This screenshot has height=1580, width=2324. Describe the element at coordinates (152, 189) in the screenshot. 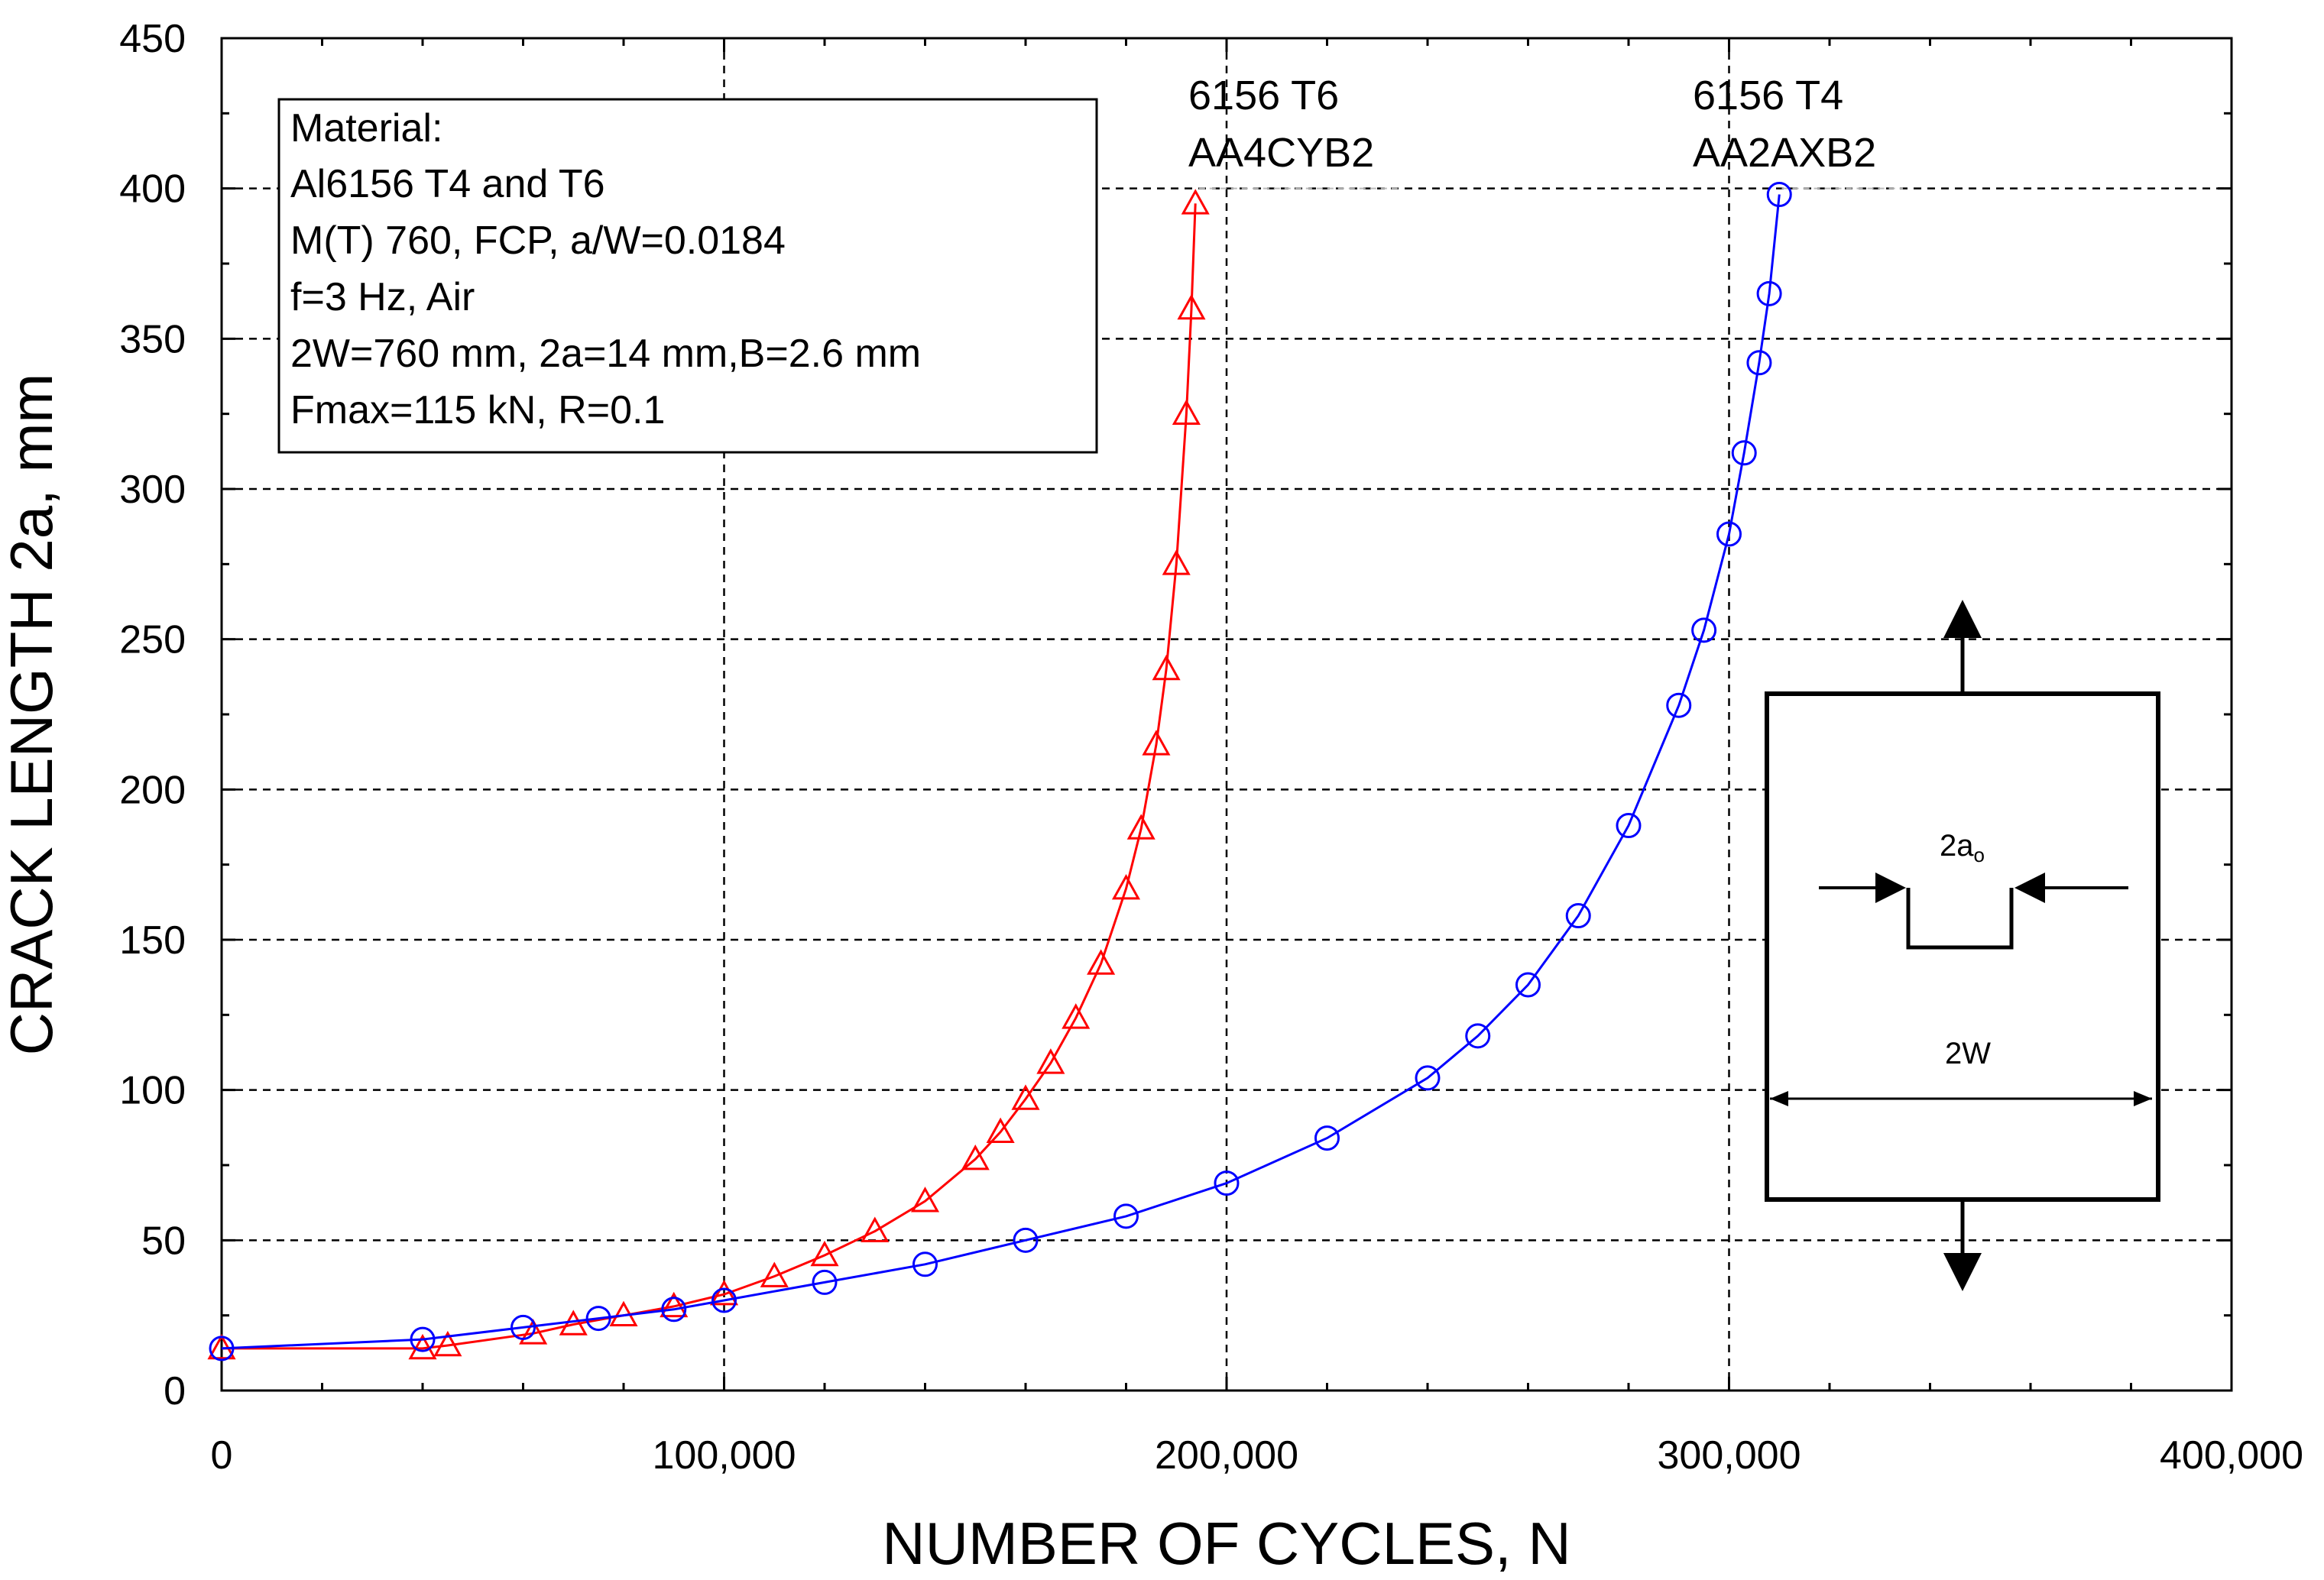

I see `y-tick-label: 400` at that location.